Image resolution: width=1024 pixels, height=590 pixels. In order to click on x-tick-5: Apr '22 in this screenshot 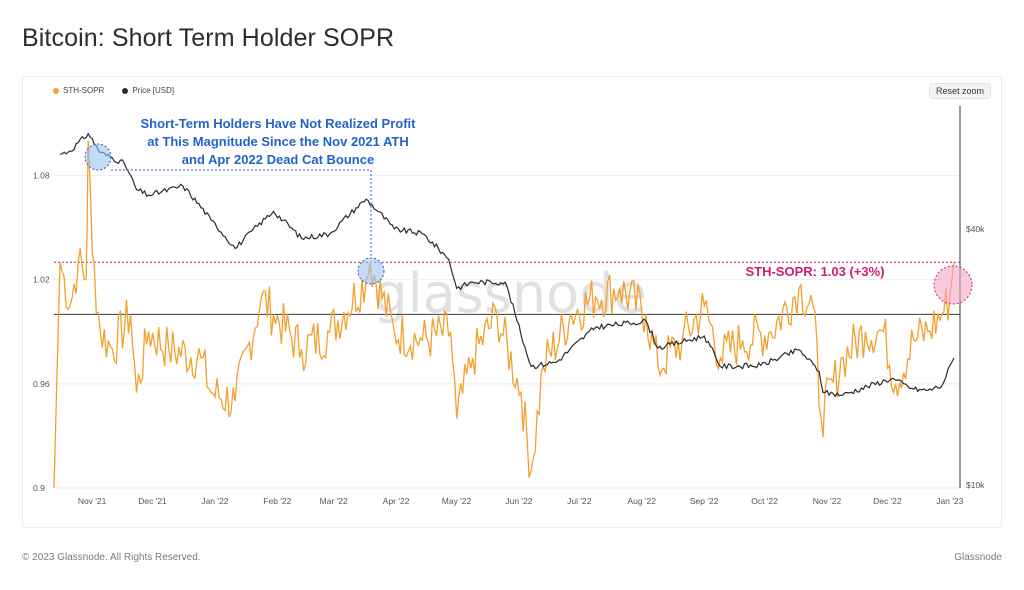, I will do `click(396, 501)`.